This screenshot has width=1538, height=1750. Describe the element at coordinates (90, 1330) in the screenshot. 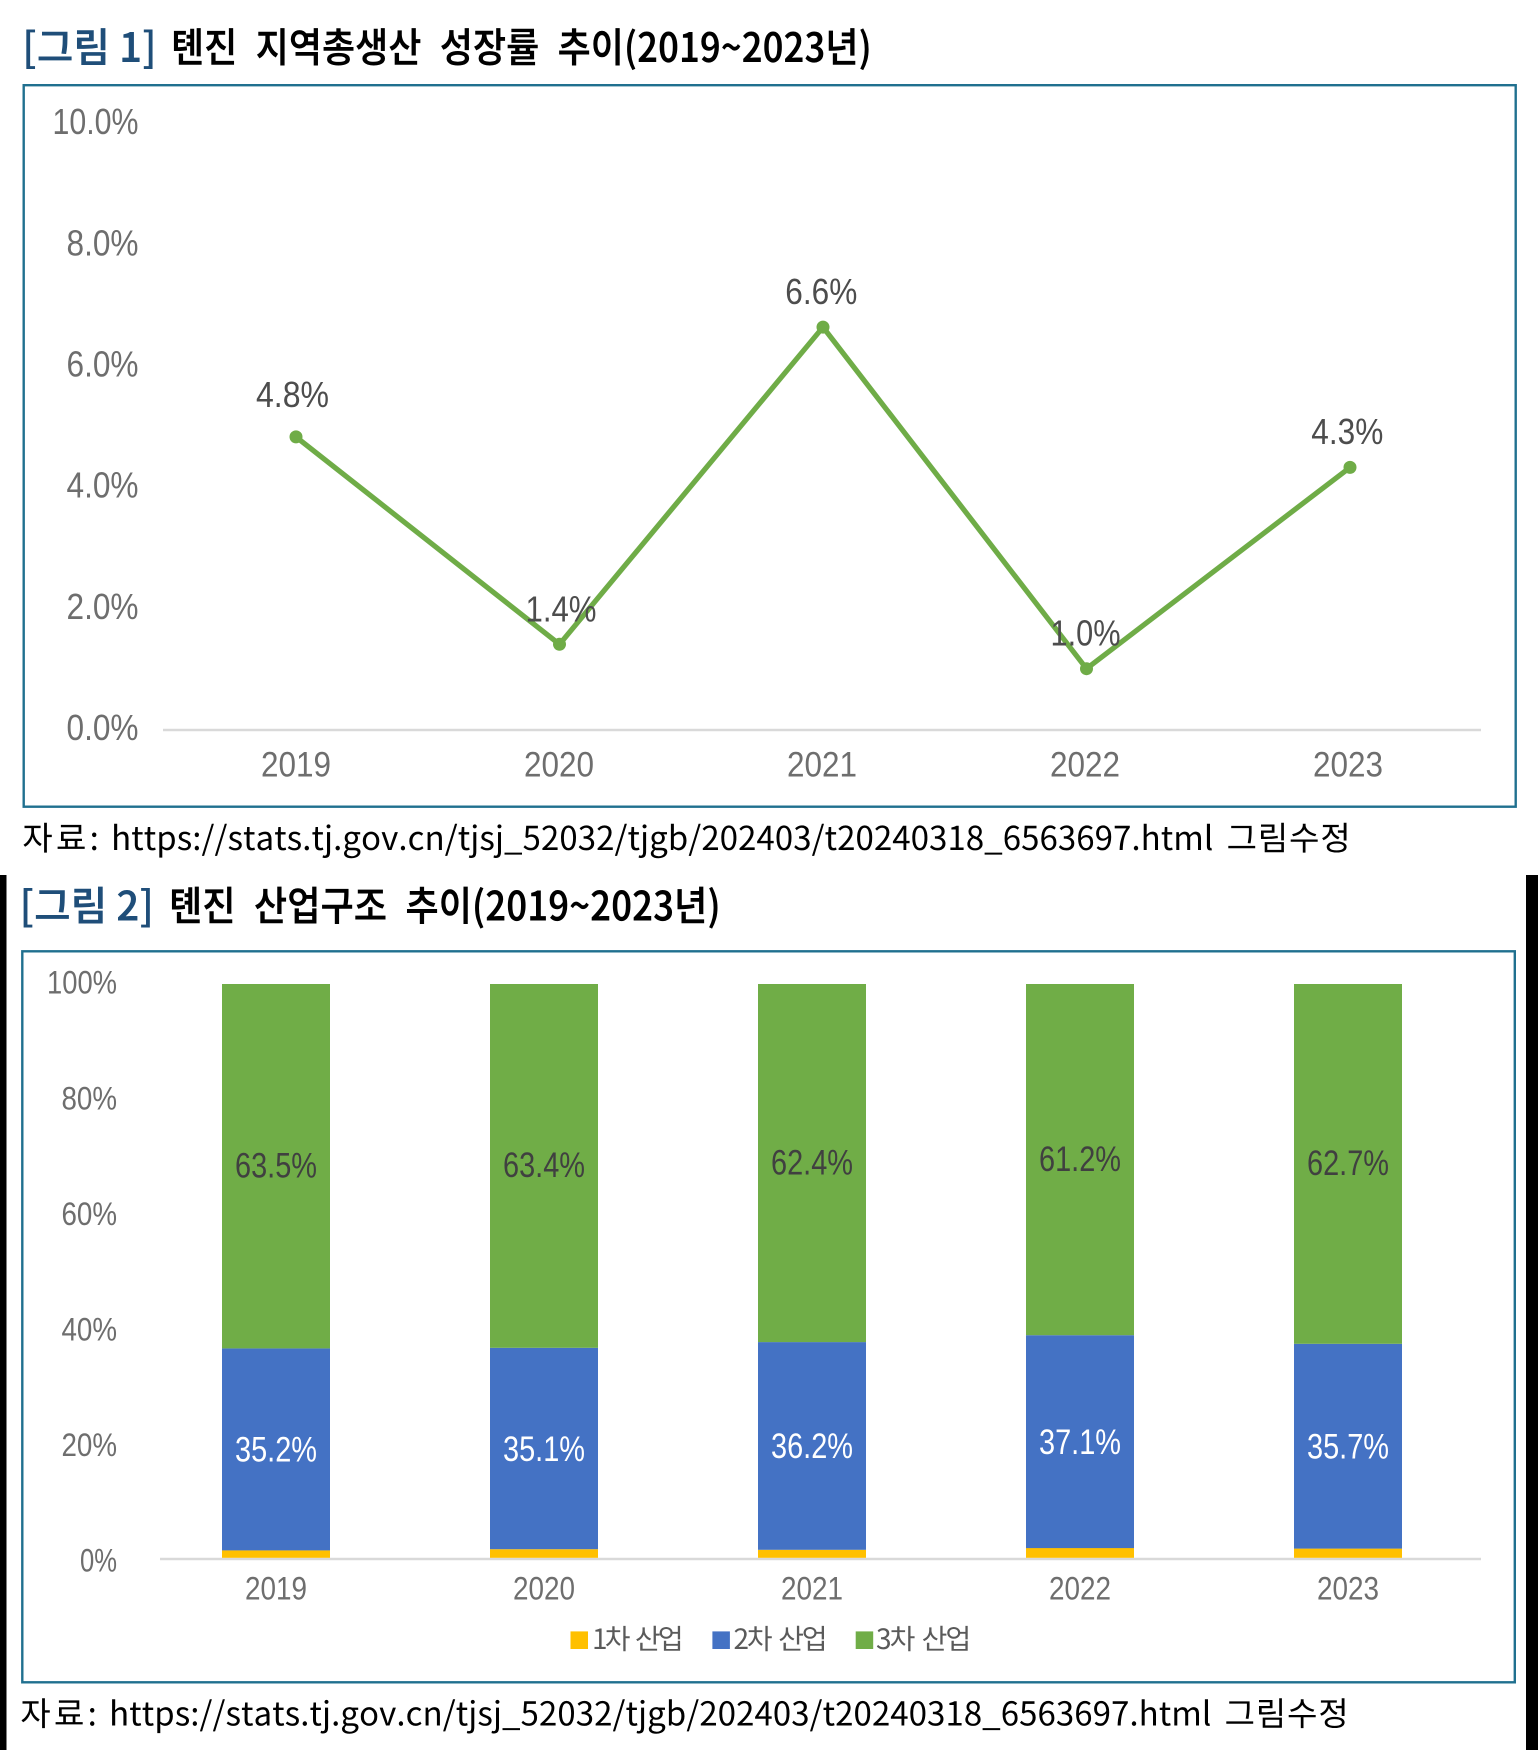

I see `svg-text: 40%` at that location.